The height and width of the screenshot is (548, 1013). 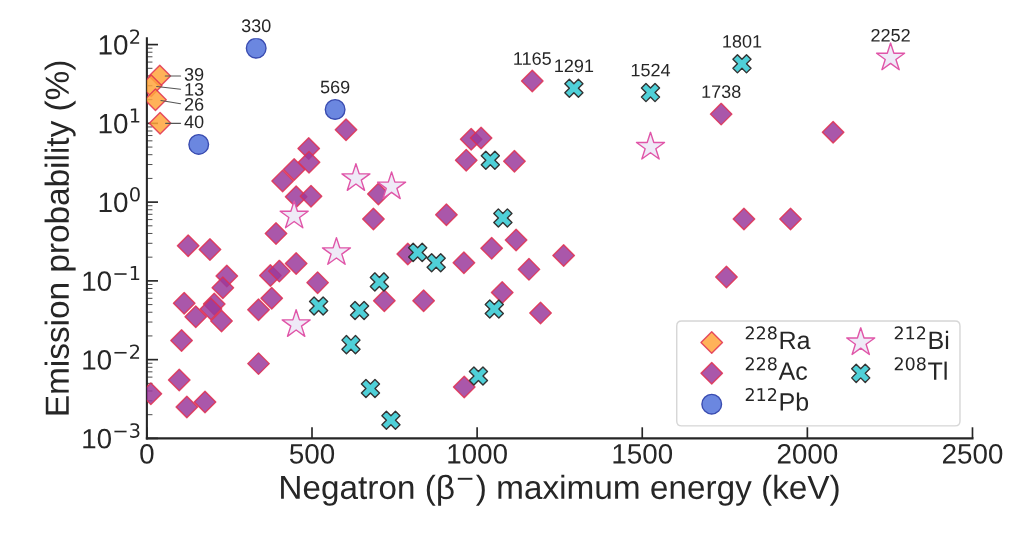 What do you see at coordinates (477, 453) in the screenshot?
I see `x-tick-label: 1000` at bounding box center [477, 453].